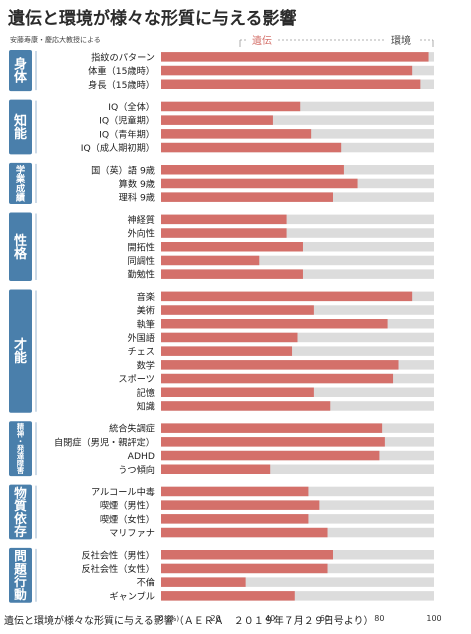 The image size is (471, 634). What do you see at coordinates (127, 506) in the screenshot?
I see `row-label: 喫煙（男性）` at bounding box center [127, 506].